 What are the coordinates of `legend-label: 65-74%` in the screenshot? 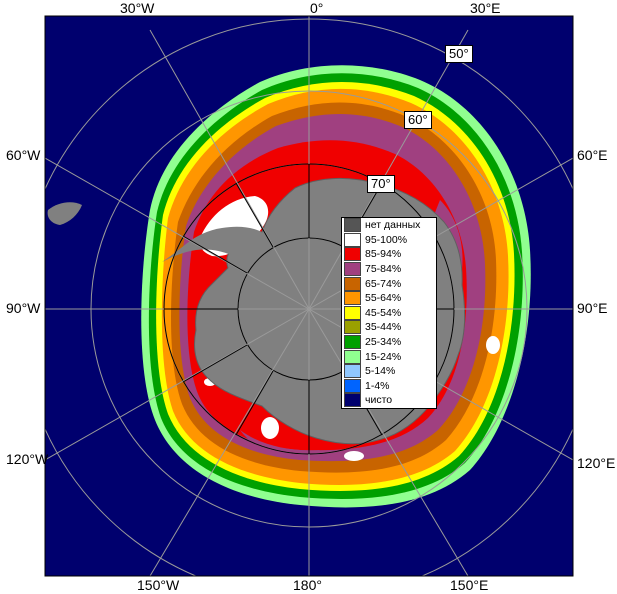 It's located at (383, 283).